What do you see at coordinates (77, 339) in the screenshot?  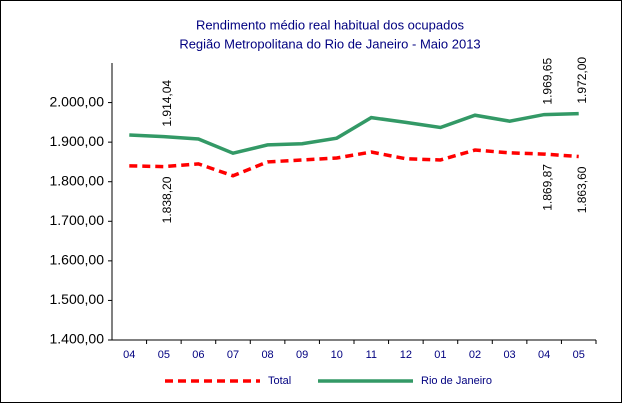 I see `y-tick-label: 1.400,00` at bounding box center [77, 339].